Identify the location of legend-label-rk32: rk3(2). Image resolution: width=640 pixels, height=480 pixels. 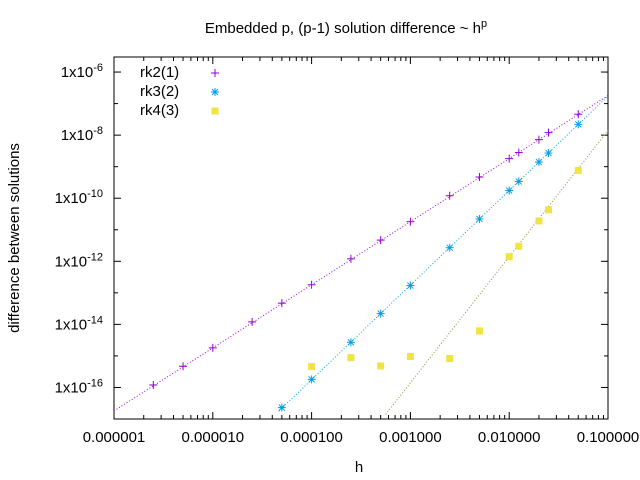
(159, 91).